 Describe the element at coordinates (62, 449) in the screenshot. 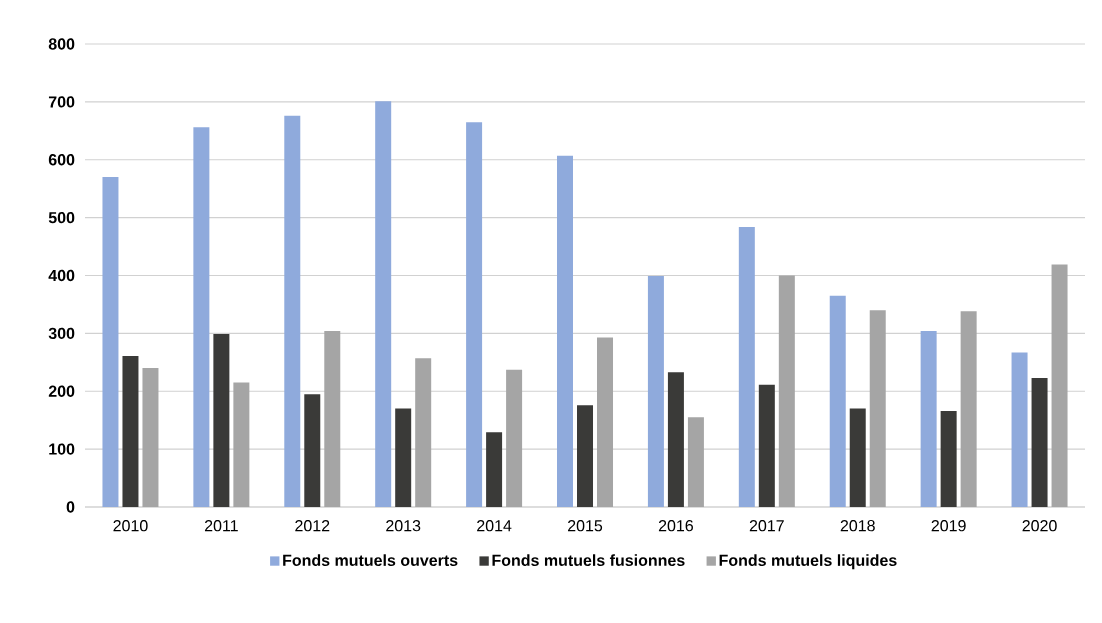

I see `y-tick-label: 100` at that location.